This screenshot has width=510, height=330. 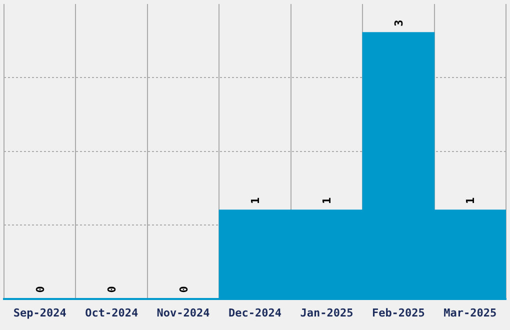 I want to click on x-tick-label: Nov-2024, so click(x=183, y=313).